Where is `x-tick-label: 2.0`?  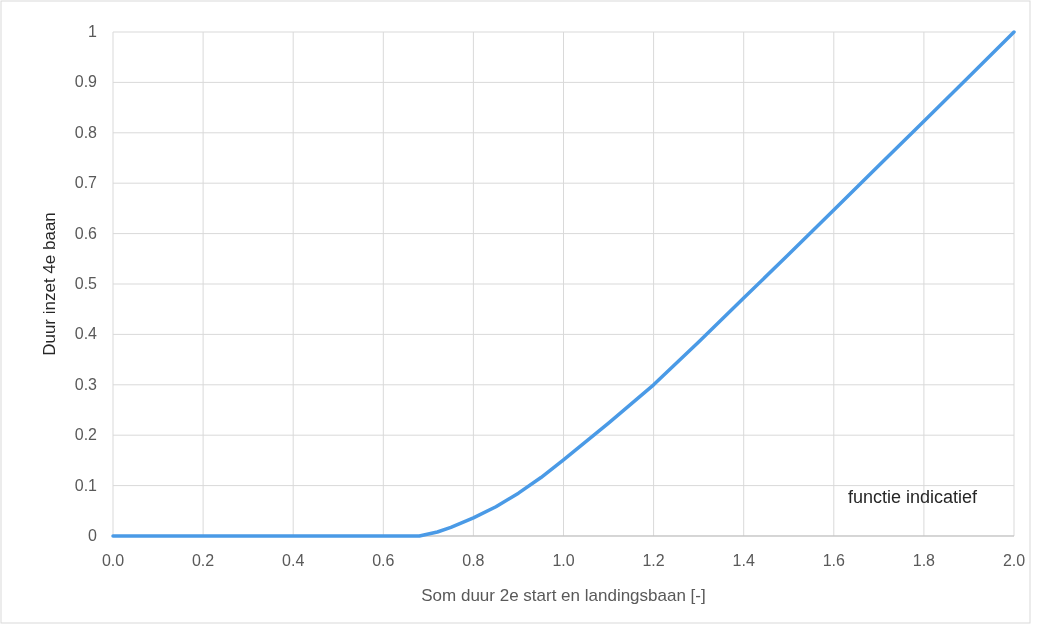 x-tick-label: 2.0 is located at coordinates (1014, 560).